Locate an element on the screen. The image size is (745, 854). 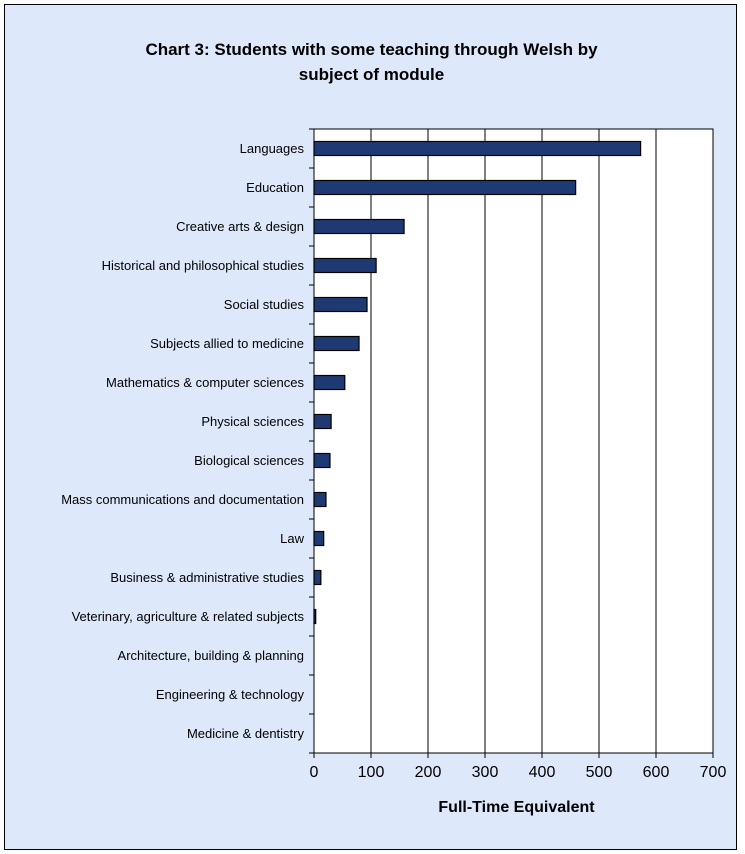
tick-labels: 0 100 200 300 400 500 600 700 is located at coordinates (518, 772).